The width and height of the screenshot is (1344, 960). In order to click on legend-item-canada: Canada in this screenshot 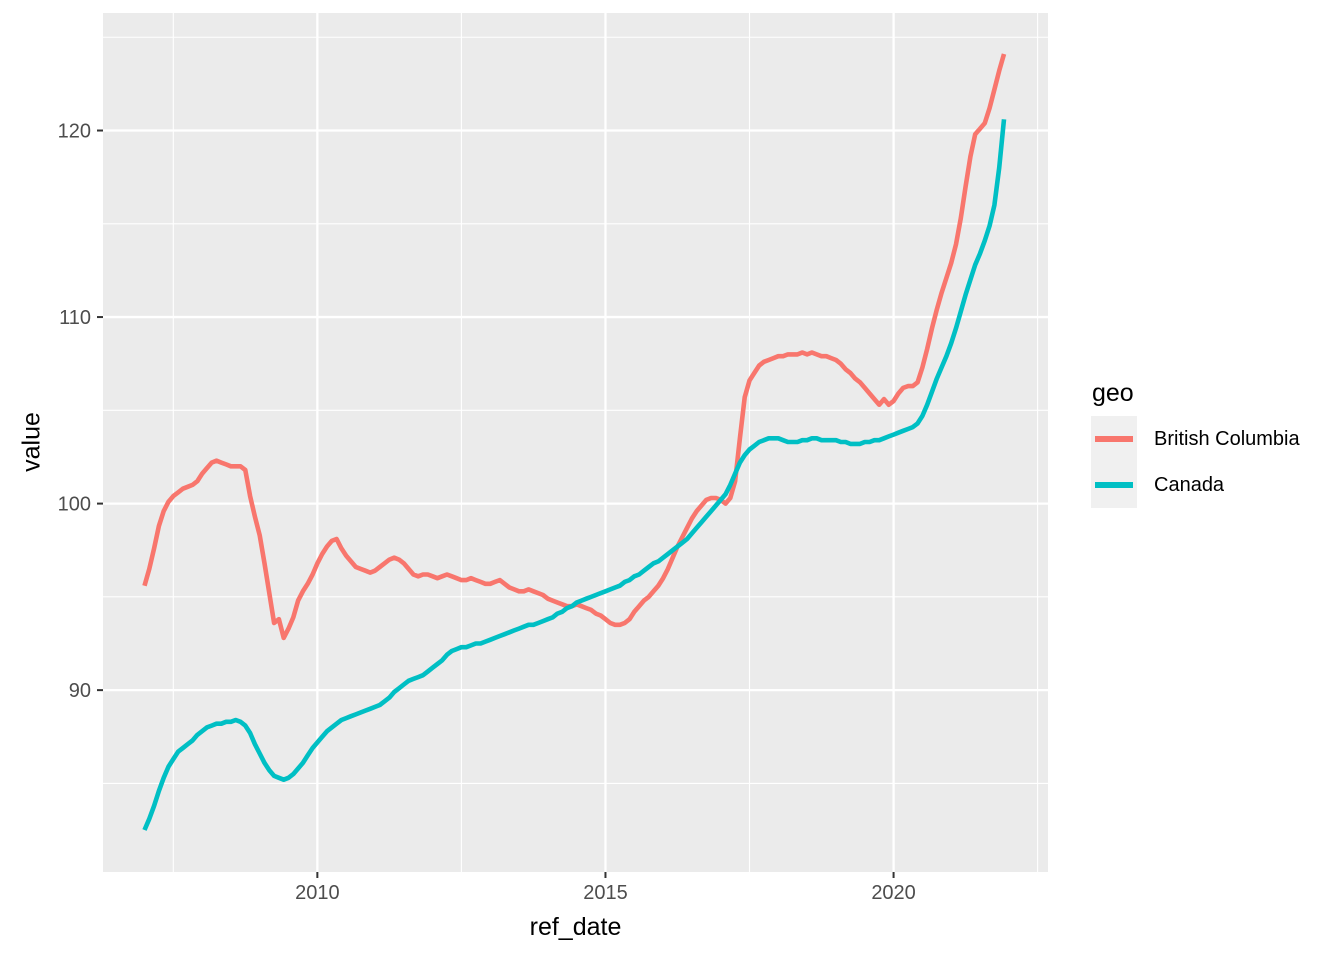, I will do `click(1195, 485)`.